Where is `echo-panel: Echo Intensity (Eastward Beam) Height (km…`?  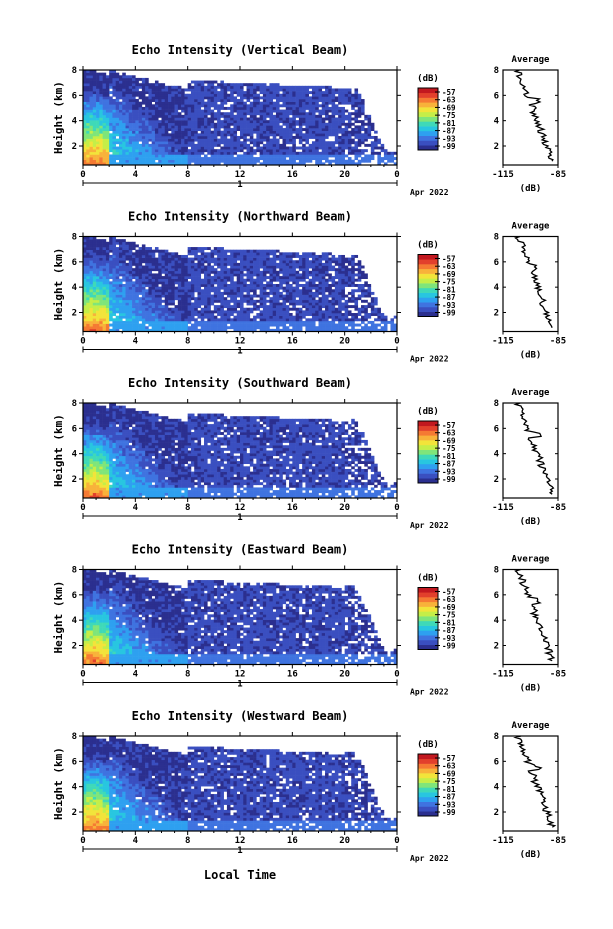 echo-panel: Echo Intensity (Eastward Beam) Height (km… is located at coordinates (309, 620).